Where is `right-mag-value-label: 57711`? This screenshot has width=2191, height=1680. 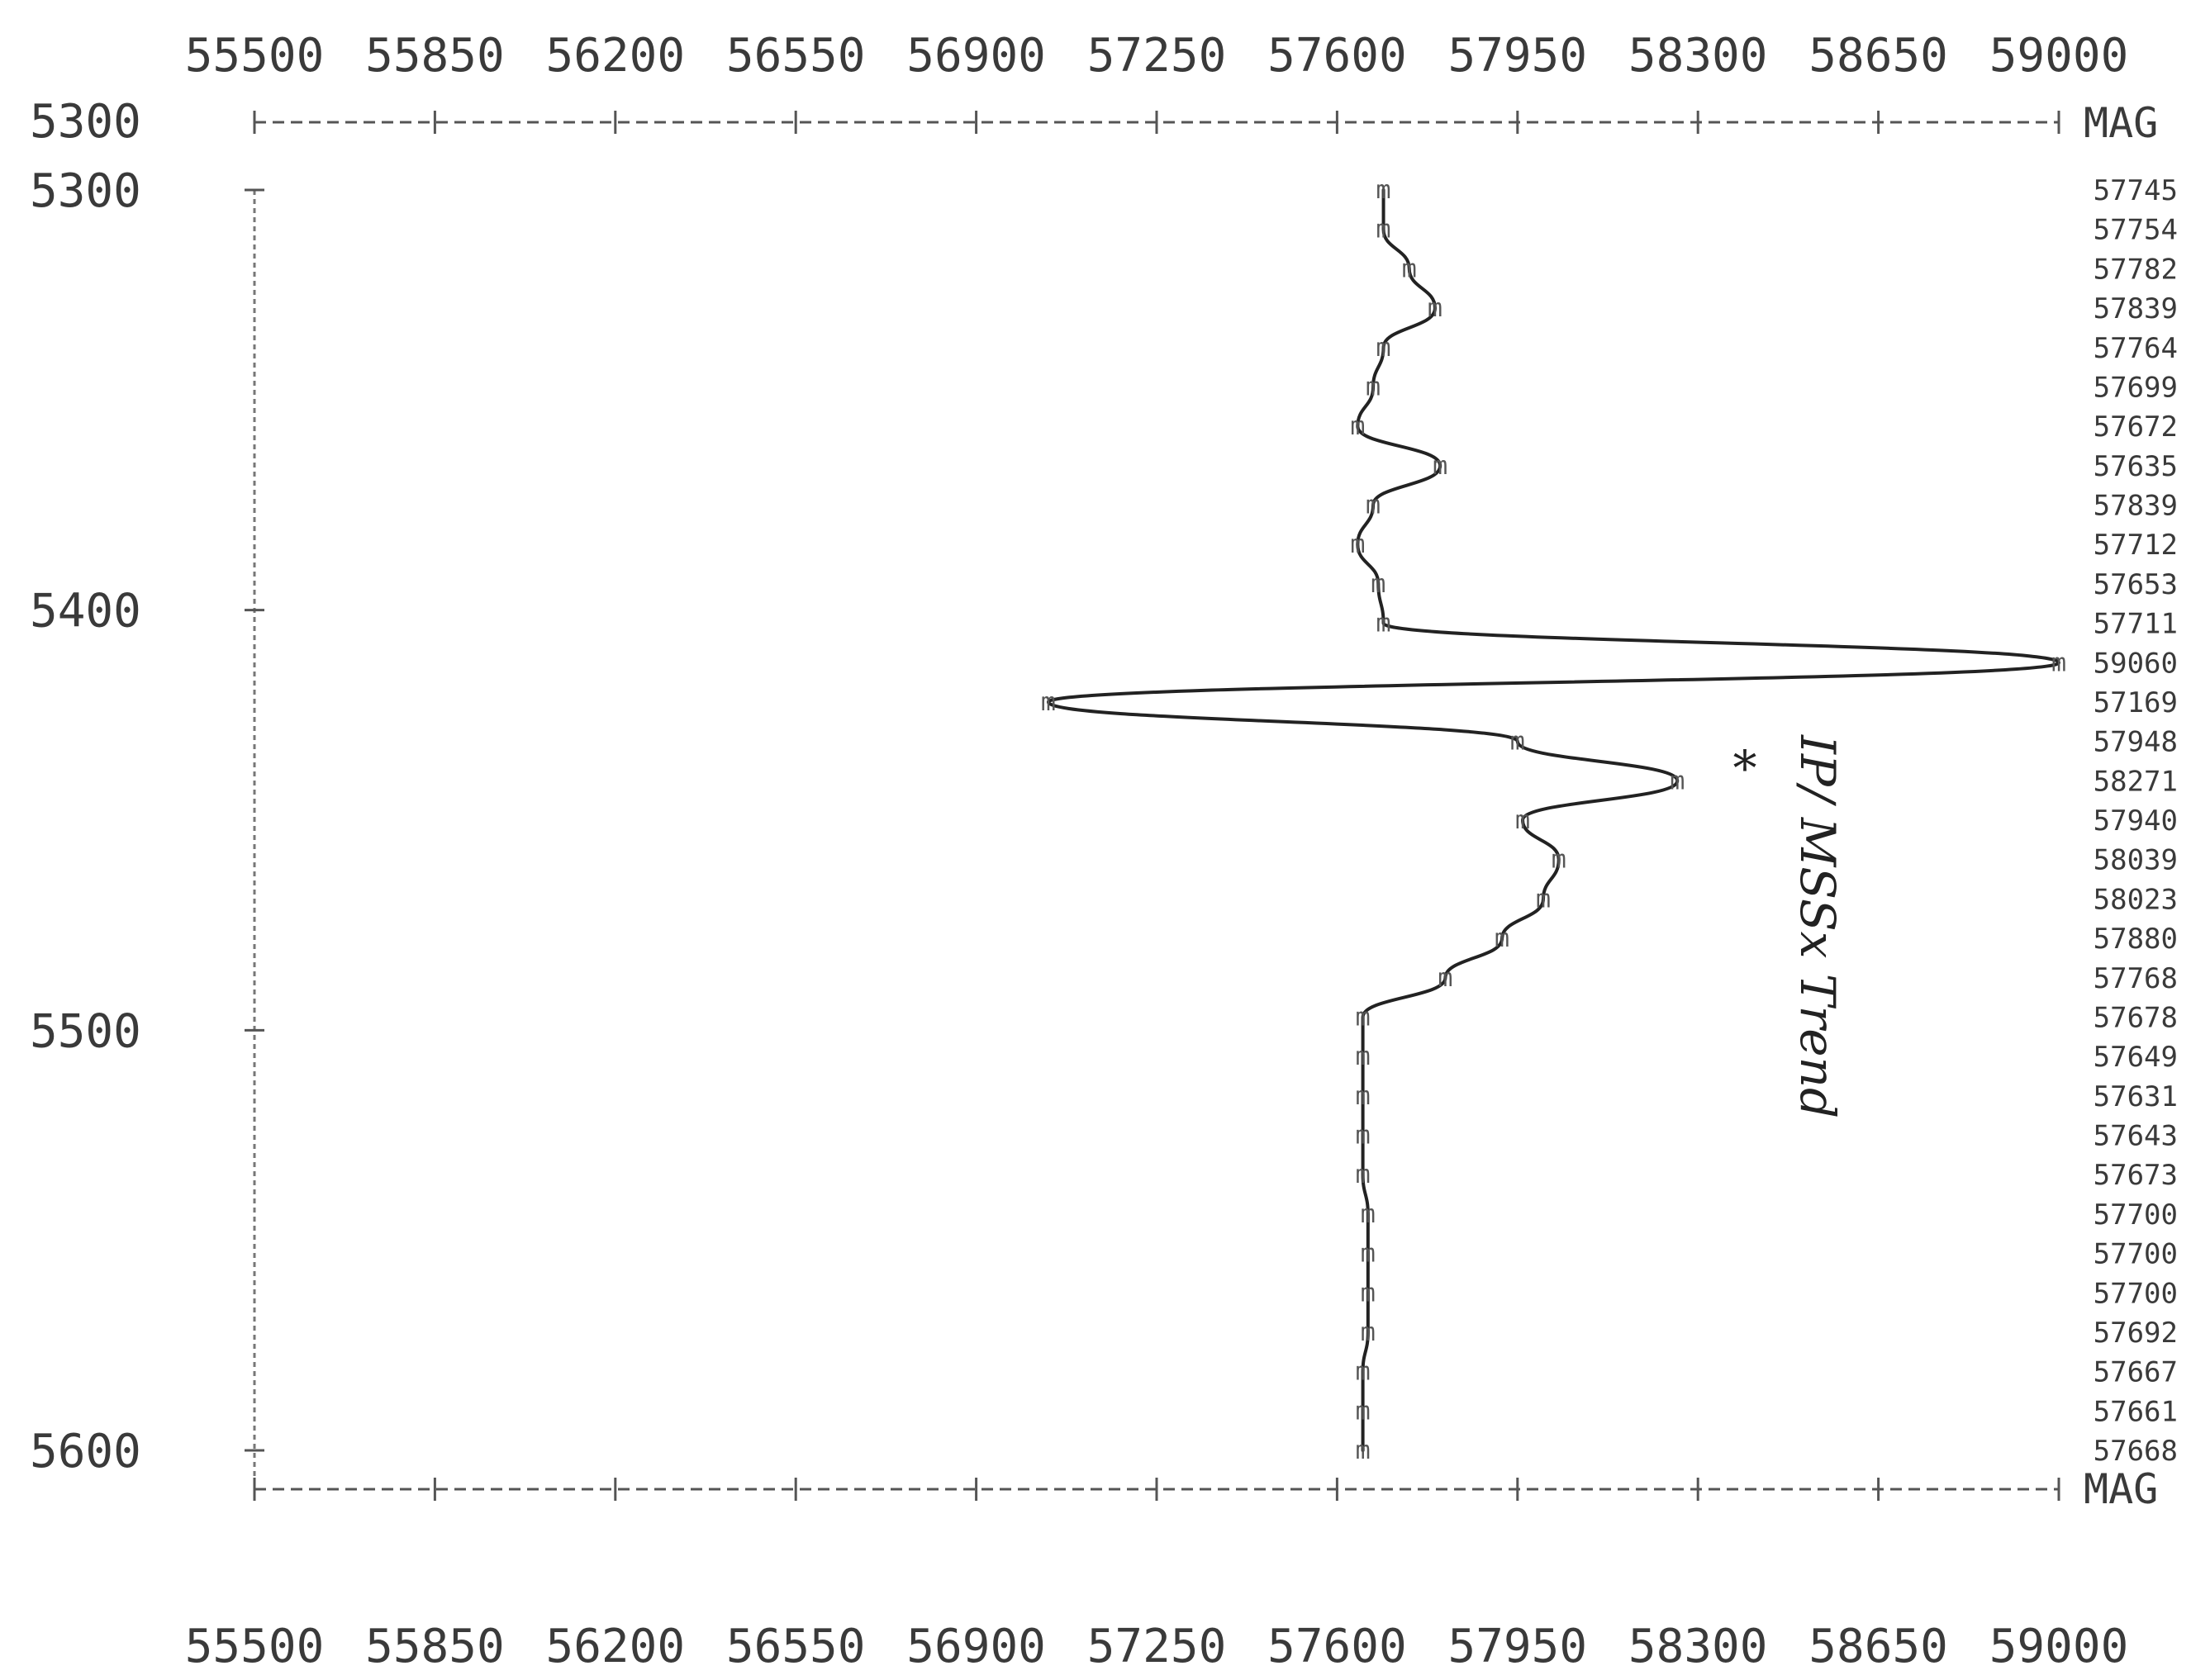 right-mag-value-label: 57711 is located at coordinates (2136, 624).